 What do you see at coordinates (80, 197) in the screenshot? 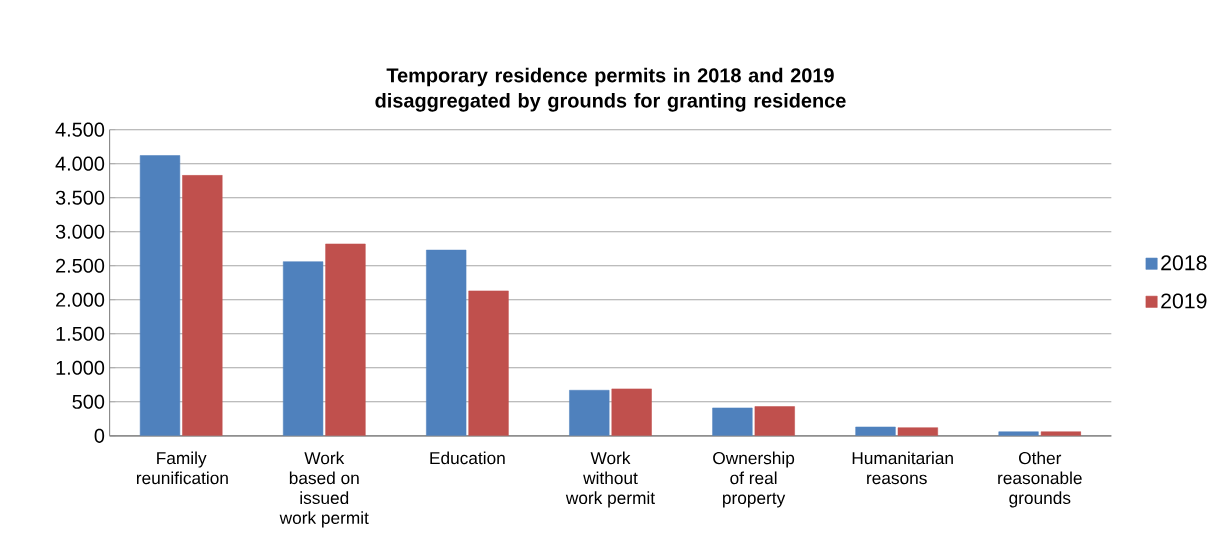
I see `y-tick-label: 3.500` at bounding box center [80, 197].